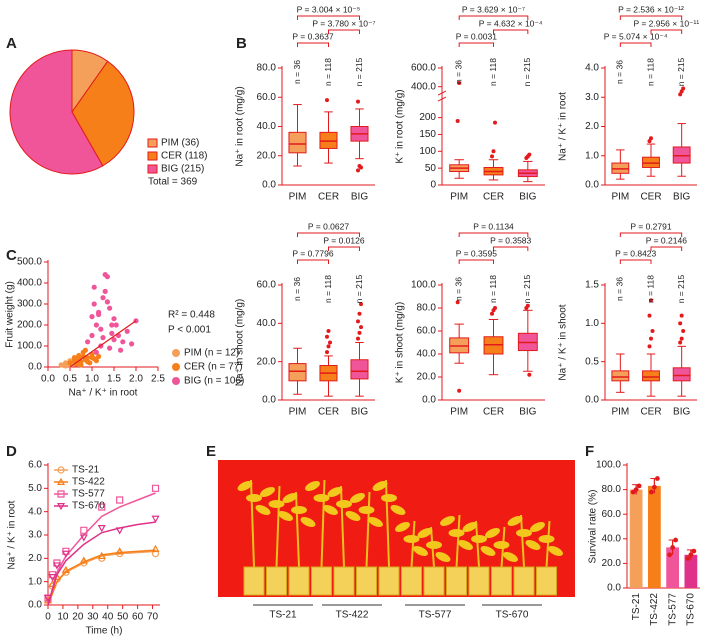 This screenshot has height=640, width=709. I want to click on fit-curve, so click(101, 549).